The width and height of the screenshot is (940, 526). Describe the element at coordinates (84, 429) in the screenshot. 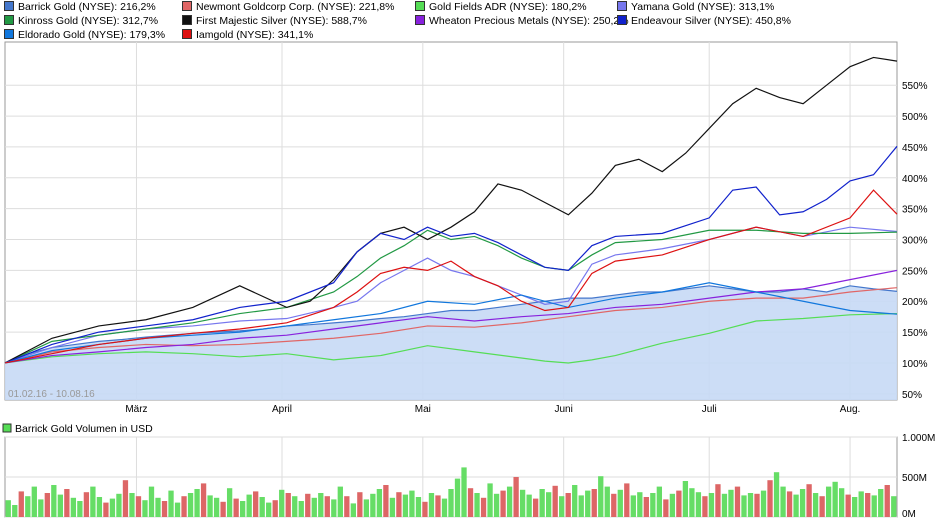

I see `volume-legend-label: Barrick Gold Volumen in USD` at that location.